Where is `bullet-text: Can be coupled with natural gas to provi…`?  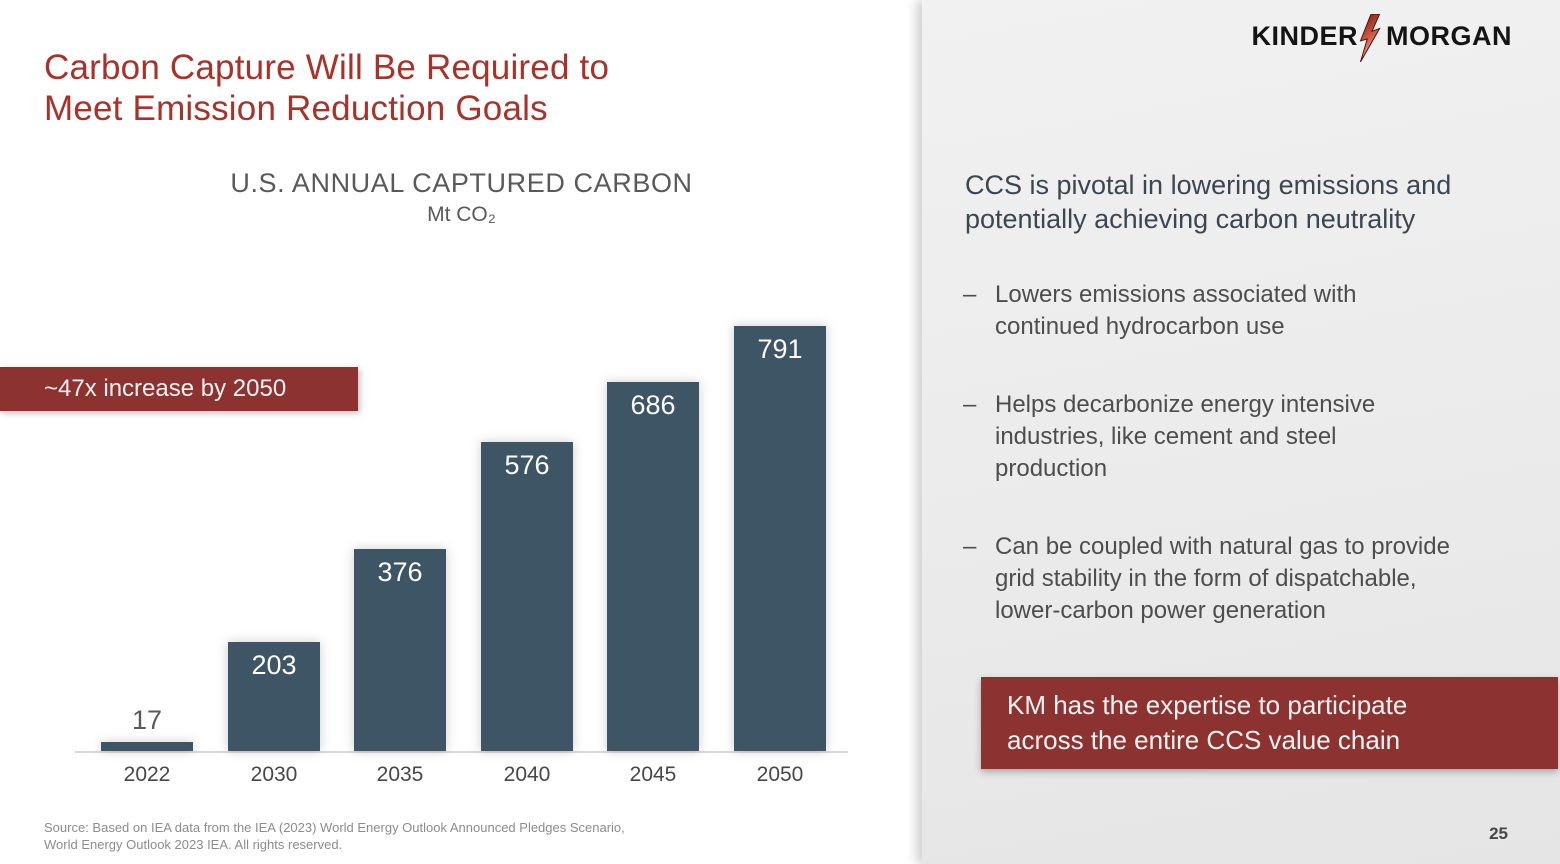
bullet-text: Can be coupled with natural gas to provi… is located at coordinates (1222, 578).